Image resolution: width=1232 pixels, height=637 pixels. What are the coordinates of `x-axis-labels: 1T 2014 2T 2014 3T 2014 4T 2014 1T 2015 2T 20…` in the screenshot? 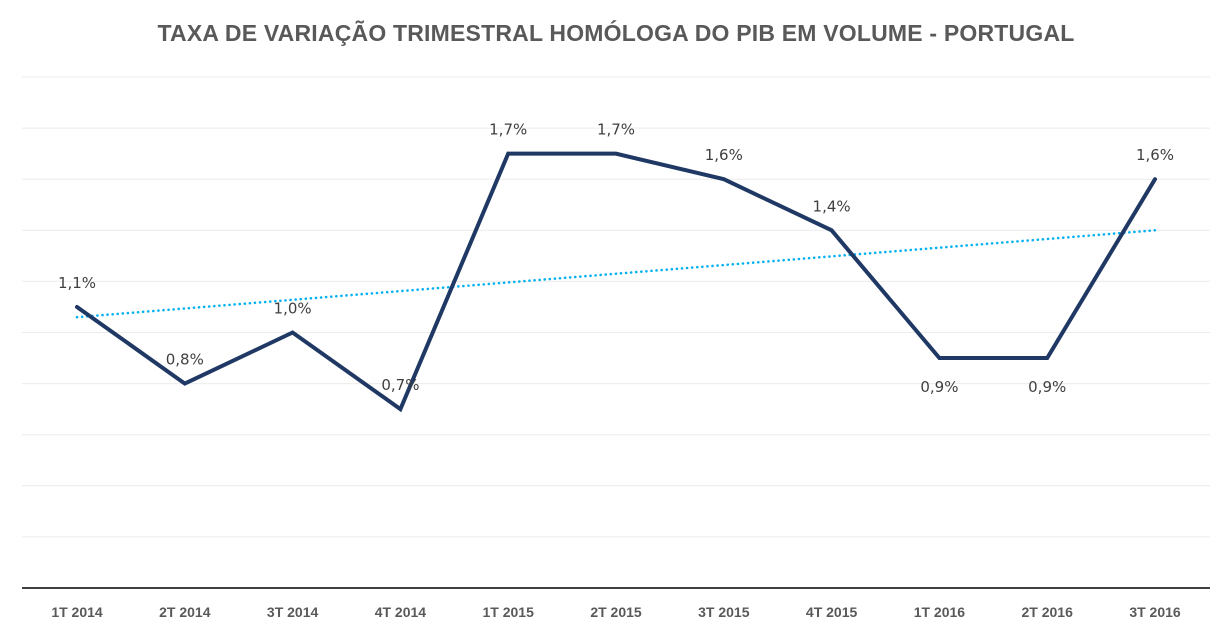 It's located at (616, 612).